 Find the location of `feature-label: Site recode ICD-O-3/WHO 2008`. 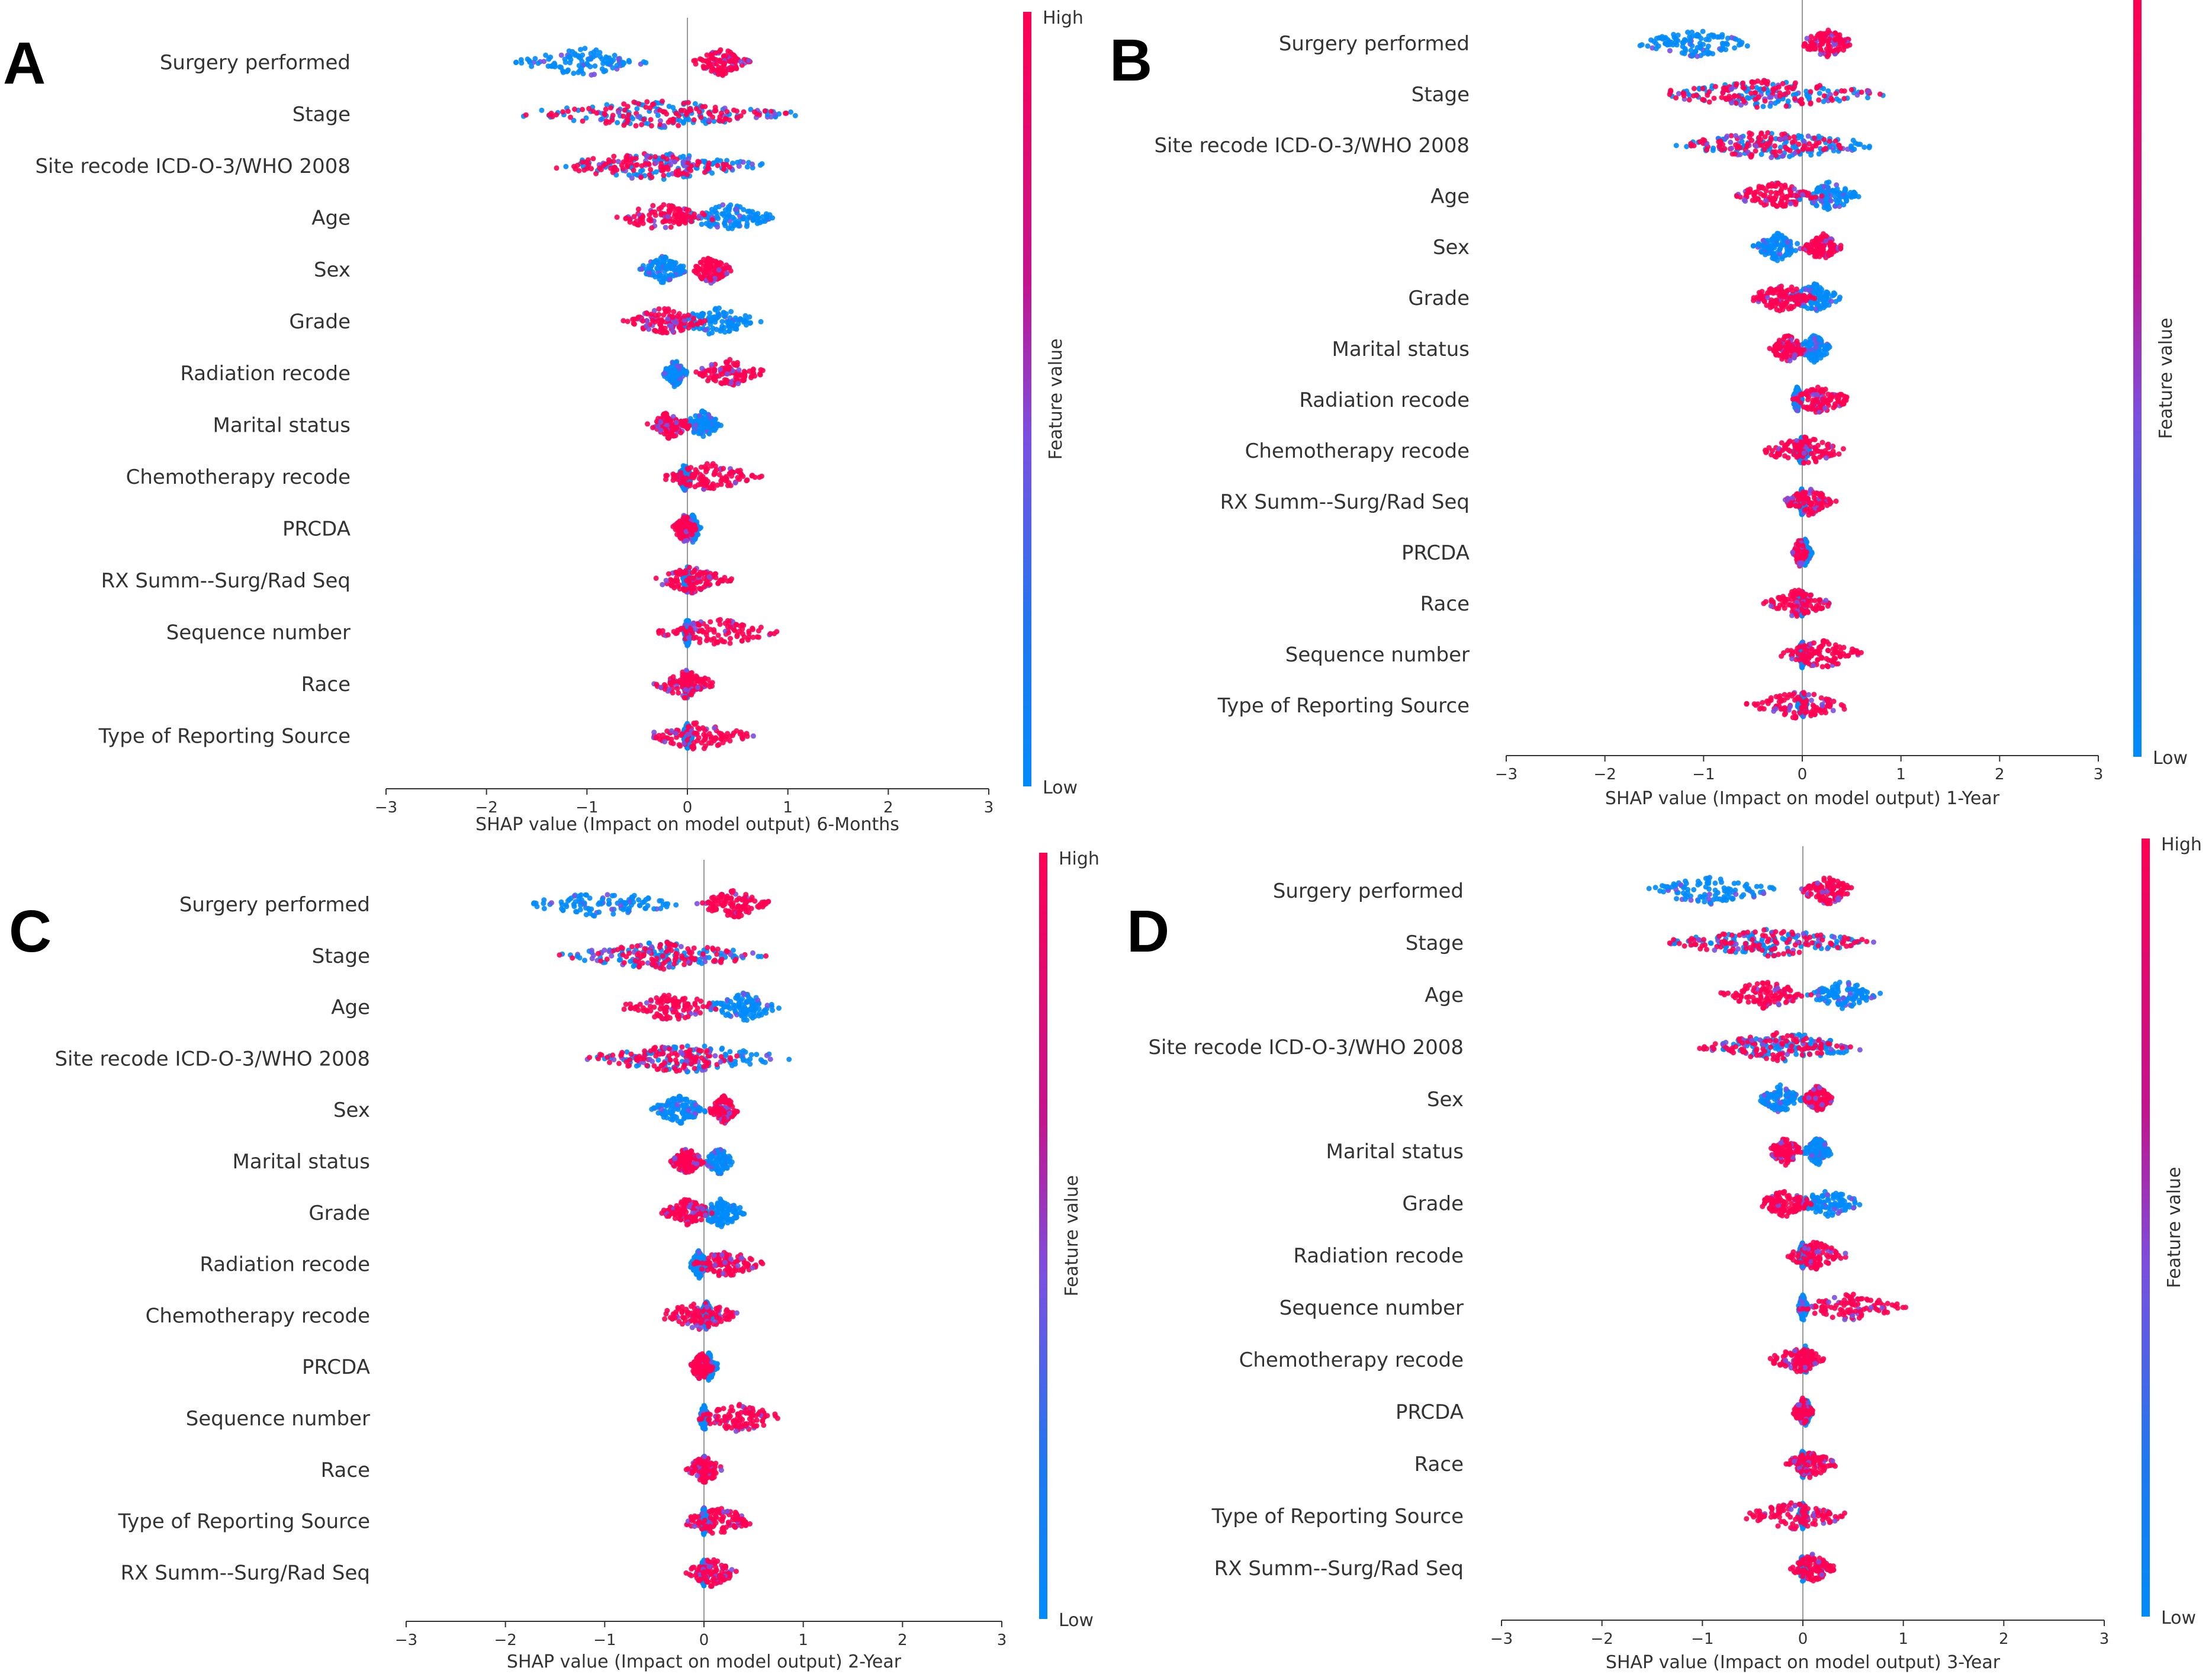

feature-label: Site recode ICD-O-3/WHO 2008 is located at coordinates (193, 167).